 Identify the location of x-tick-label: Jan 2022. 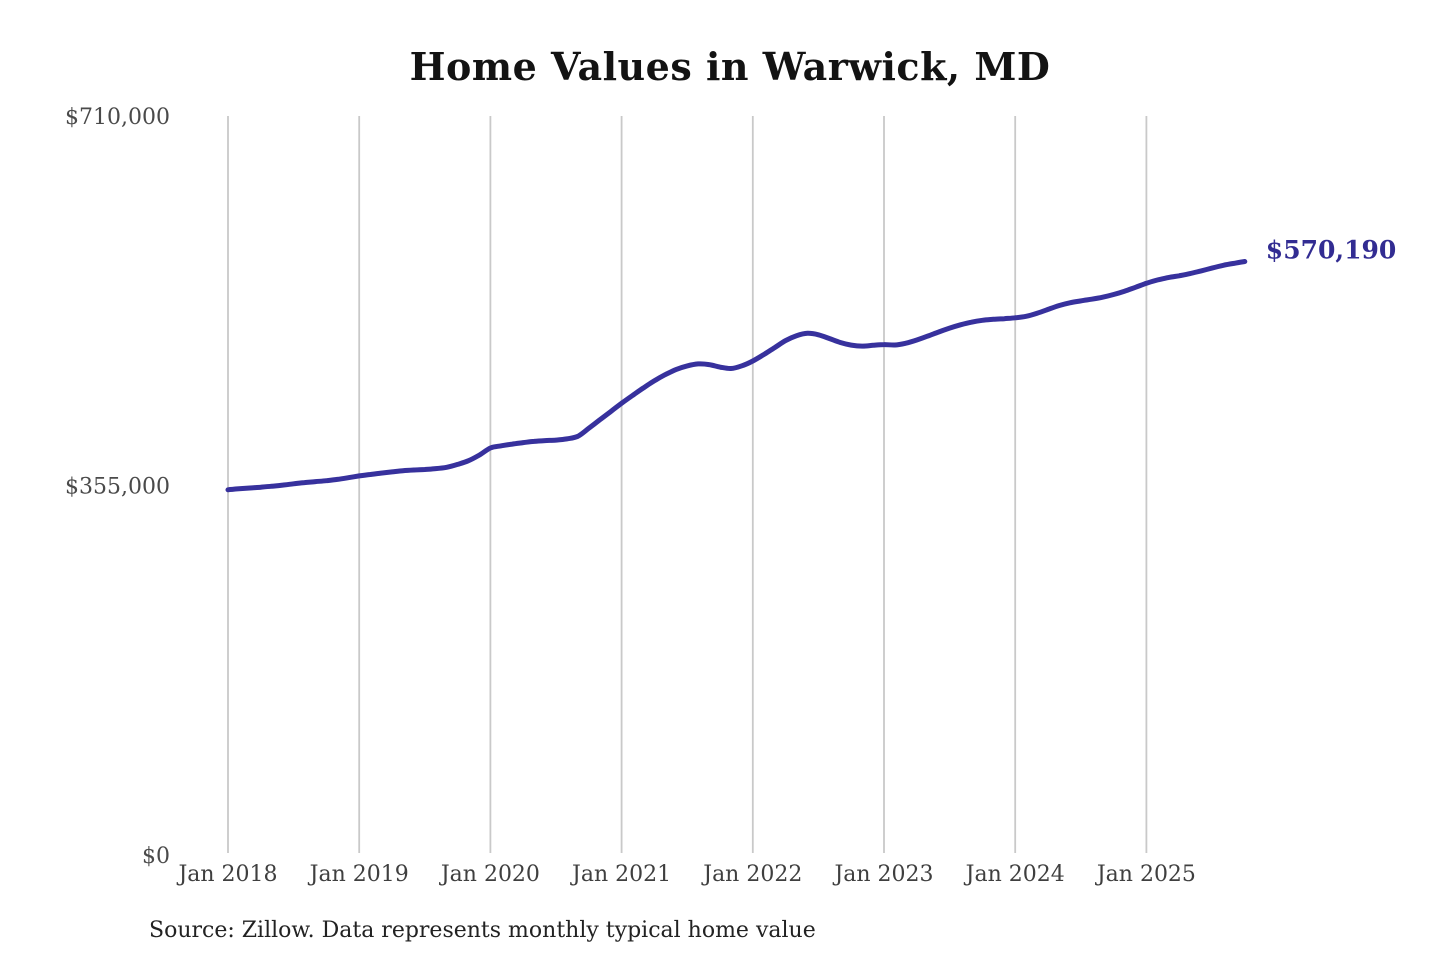
(751, 874).